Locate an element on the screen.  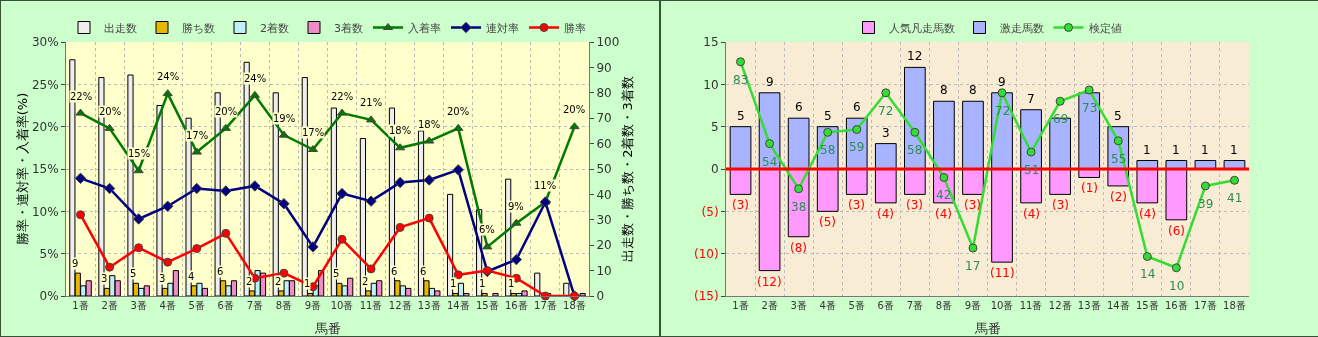
data-label: 10 is located at coordinates (1177, 286).